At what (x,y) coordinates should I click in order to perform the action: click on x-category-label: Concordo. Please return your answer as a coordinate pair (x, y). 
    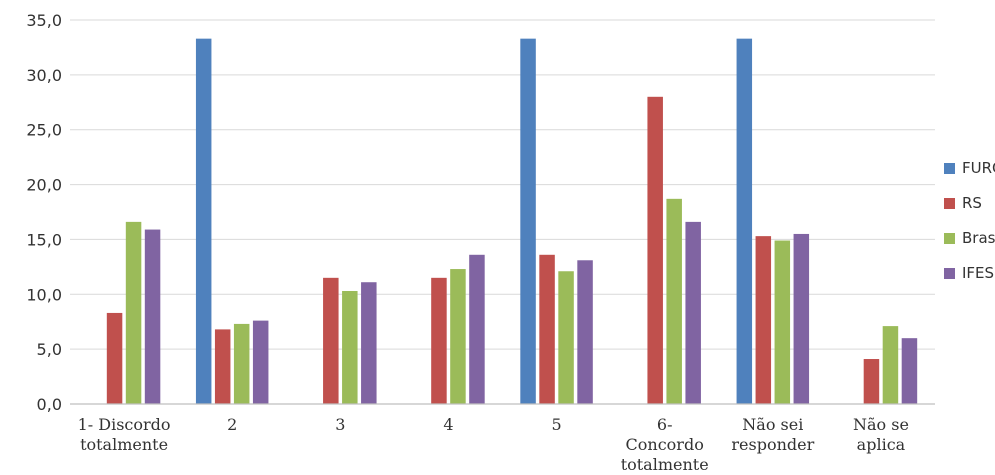
    Looking at the image, I should click on (665, 444).